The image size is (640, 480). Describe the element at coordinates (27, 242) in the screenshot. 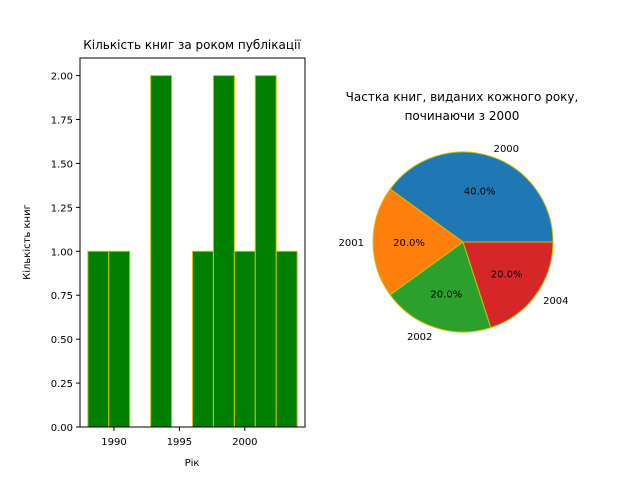

I see `y-axis-label: Кількість книг` at that location.